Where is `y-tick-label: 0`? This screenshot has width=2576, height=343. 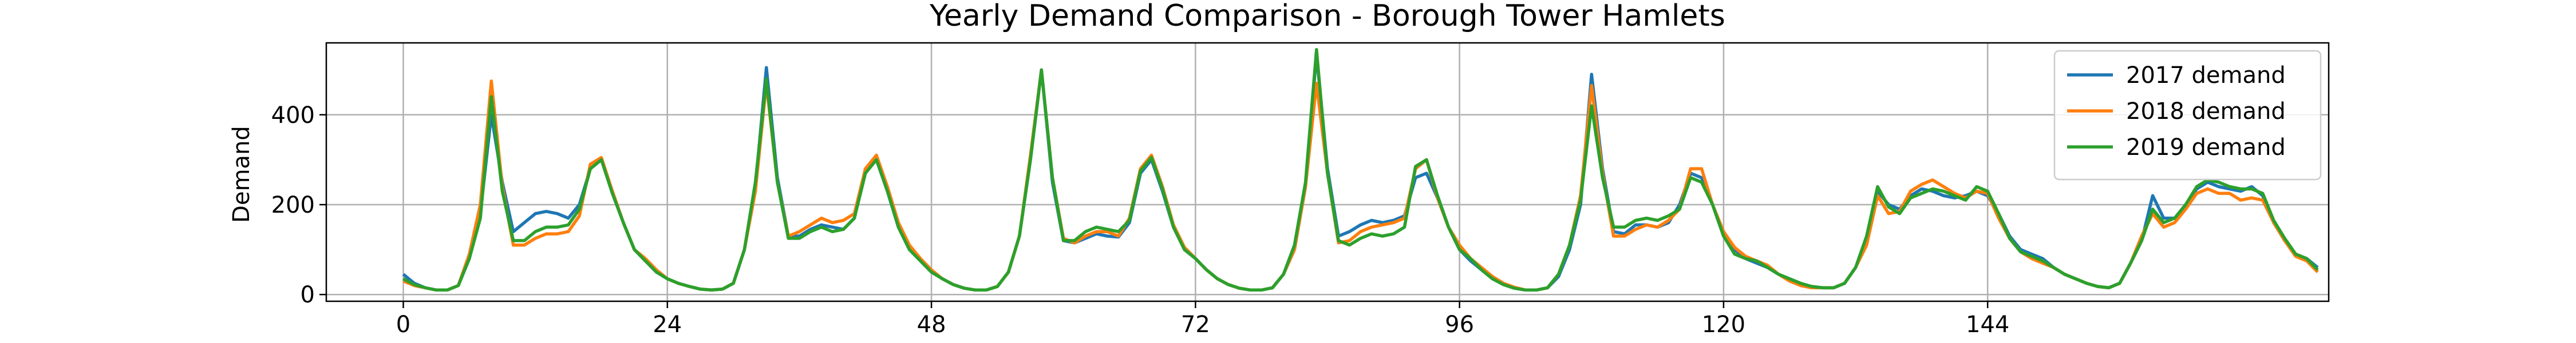
y-tick-label: 0 is located at coordinates (308, 295).